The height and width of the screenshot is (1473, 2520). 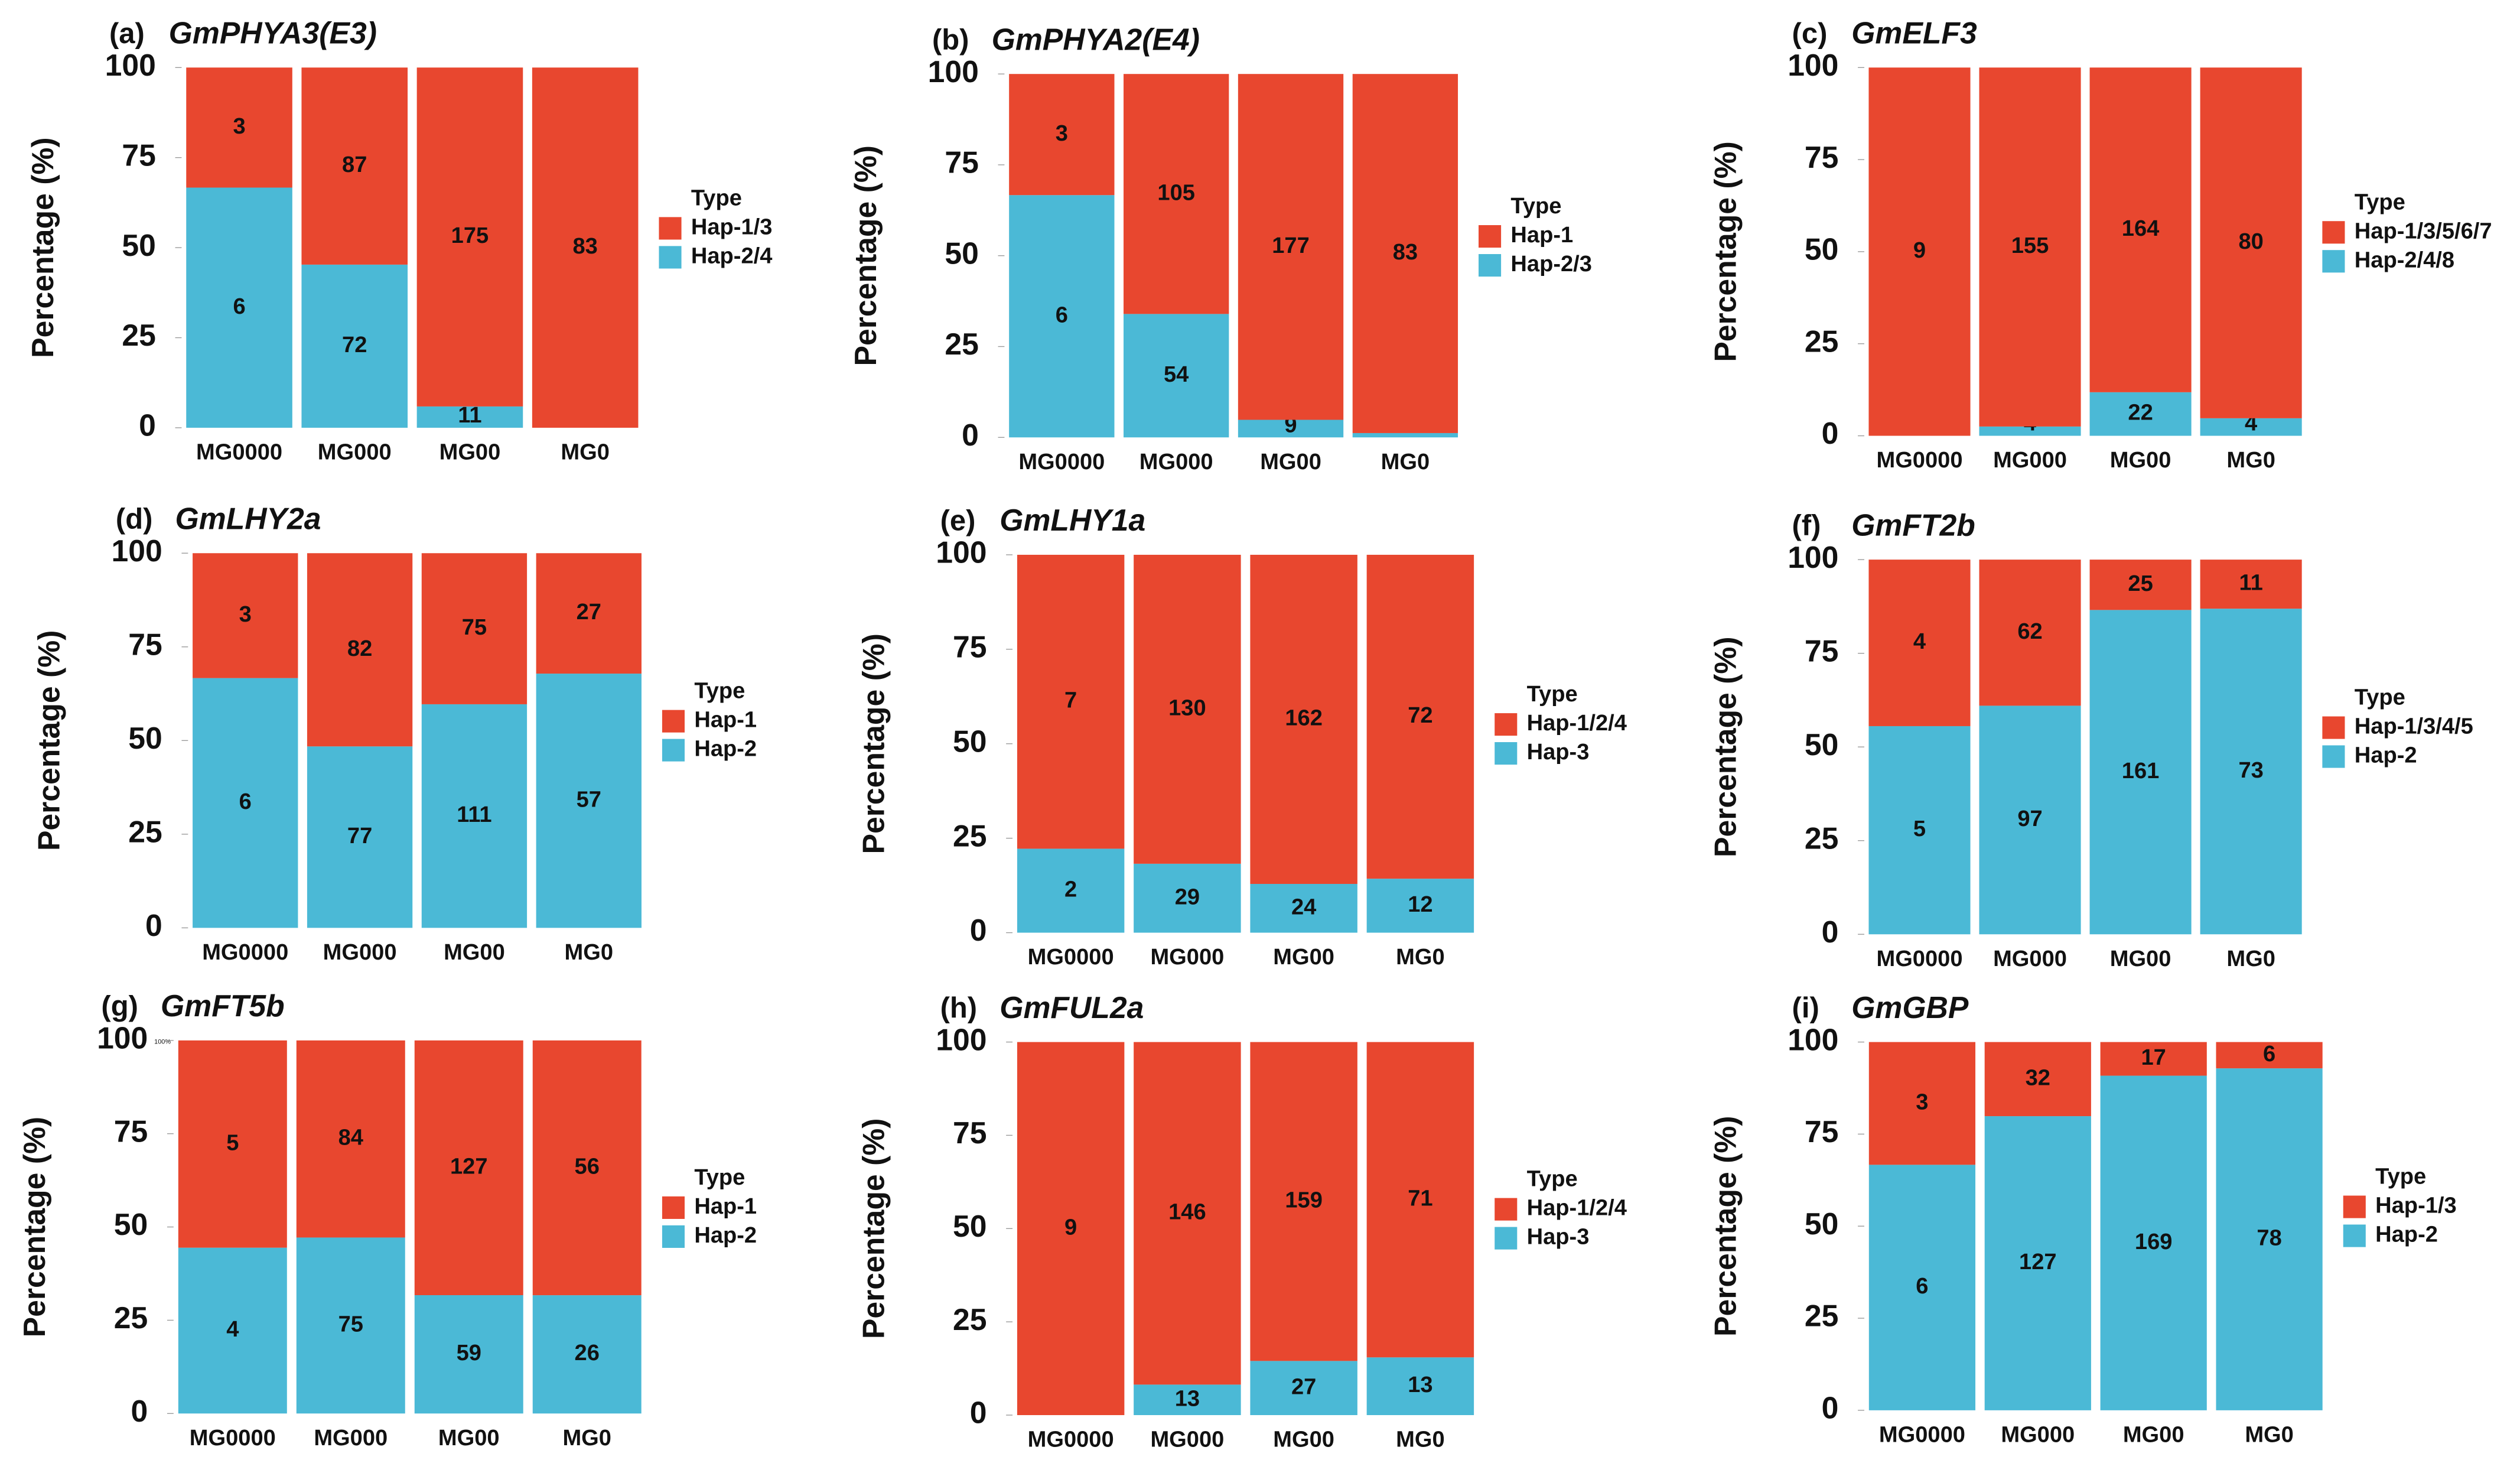 What do you see at coordinates (2038, 1262) in the screenshot?
I see `data-label: 127` at bounding box center [2038, 1262].